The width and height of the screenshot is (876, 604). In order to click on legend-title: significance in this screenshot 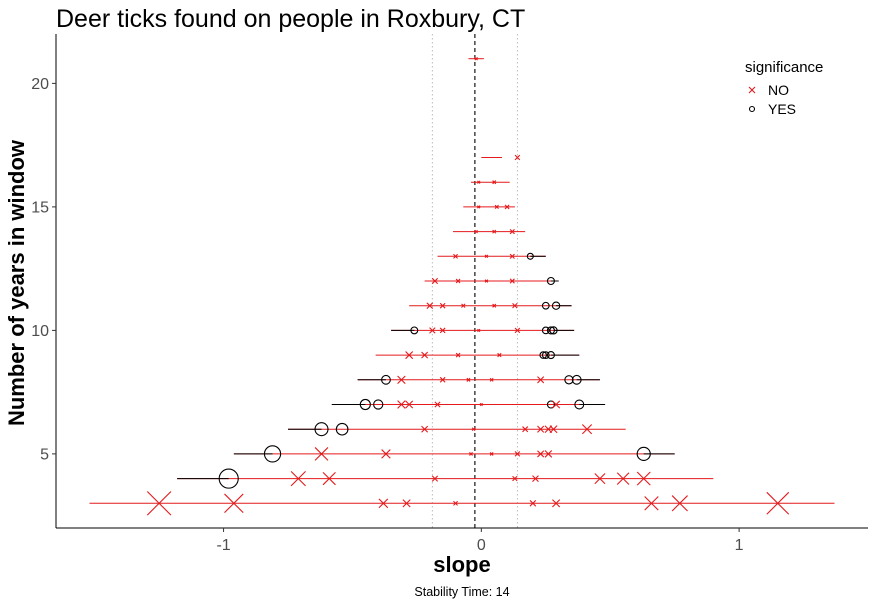, I will do `click(784, 67)`.